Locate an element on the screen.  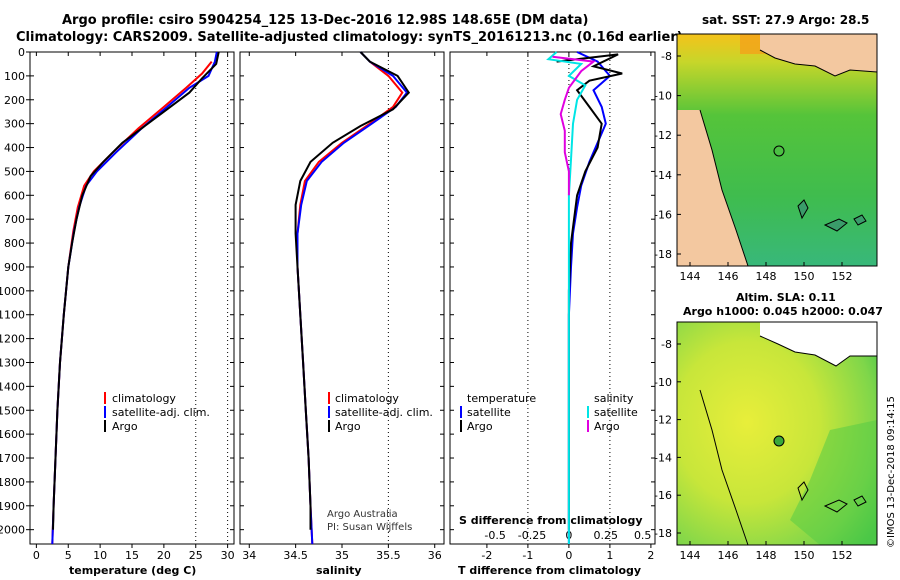
s-diff-tick-label: 0.25 is located at coordinates (606, 535).